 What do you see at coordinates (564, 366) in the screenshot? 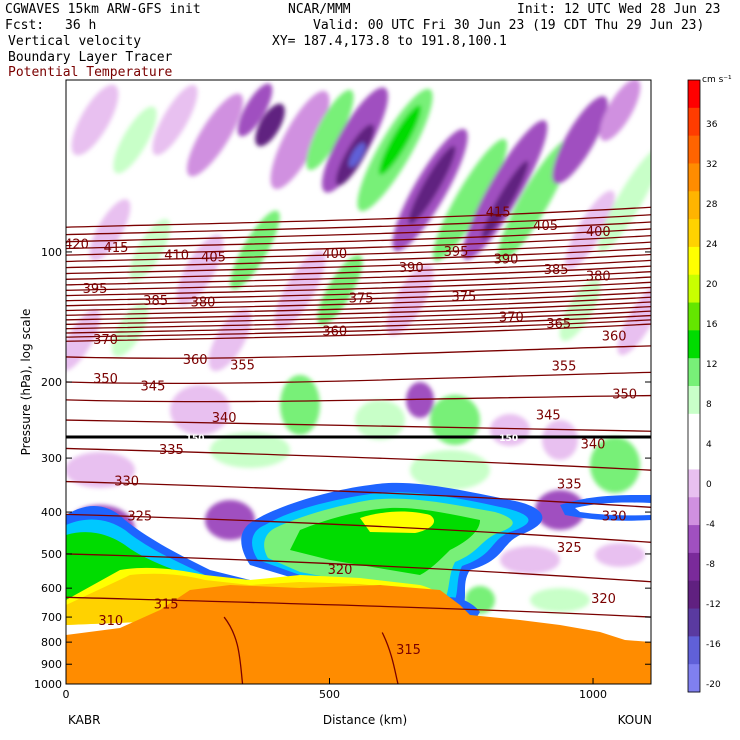
I see `theta-label: 355` at bounding box center [564, 366].